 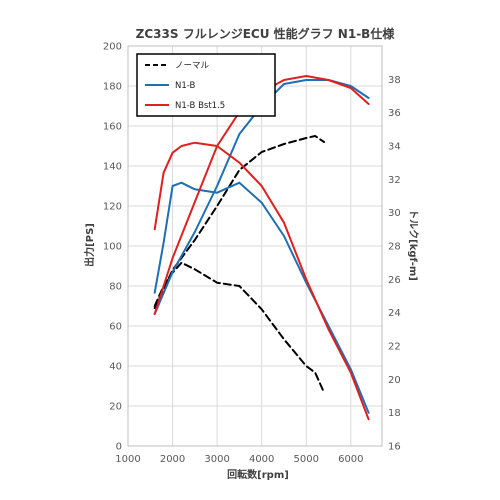 I want to click on y-left-tick-label: 160, so click(x=112, y=127).